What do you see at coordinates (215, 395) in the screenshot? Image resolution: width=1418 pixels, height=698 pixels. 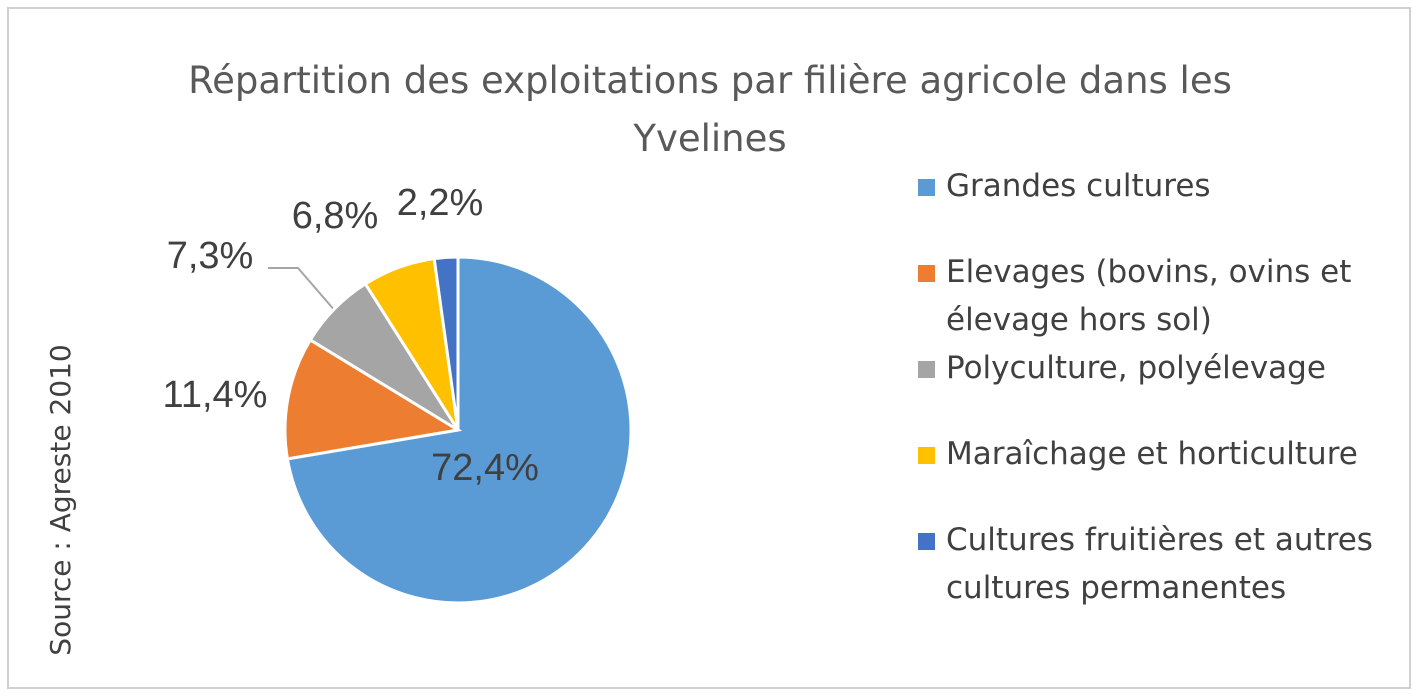 I see `data-label: 11,4%` at bounding box center [215, 395].